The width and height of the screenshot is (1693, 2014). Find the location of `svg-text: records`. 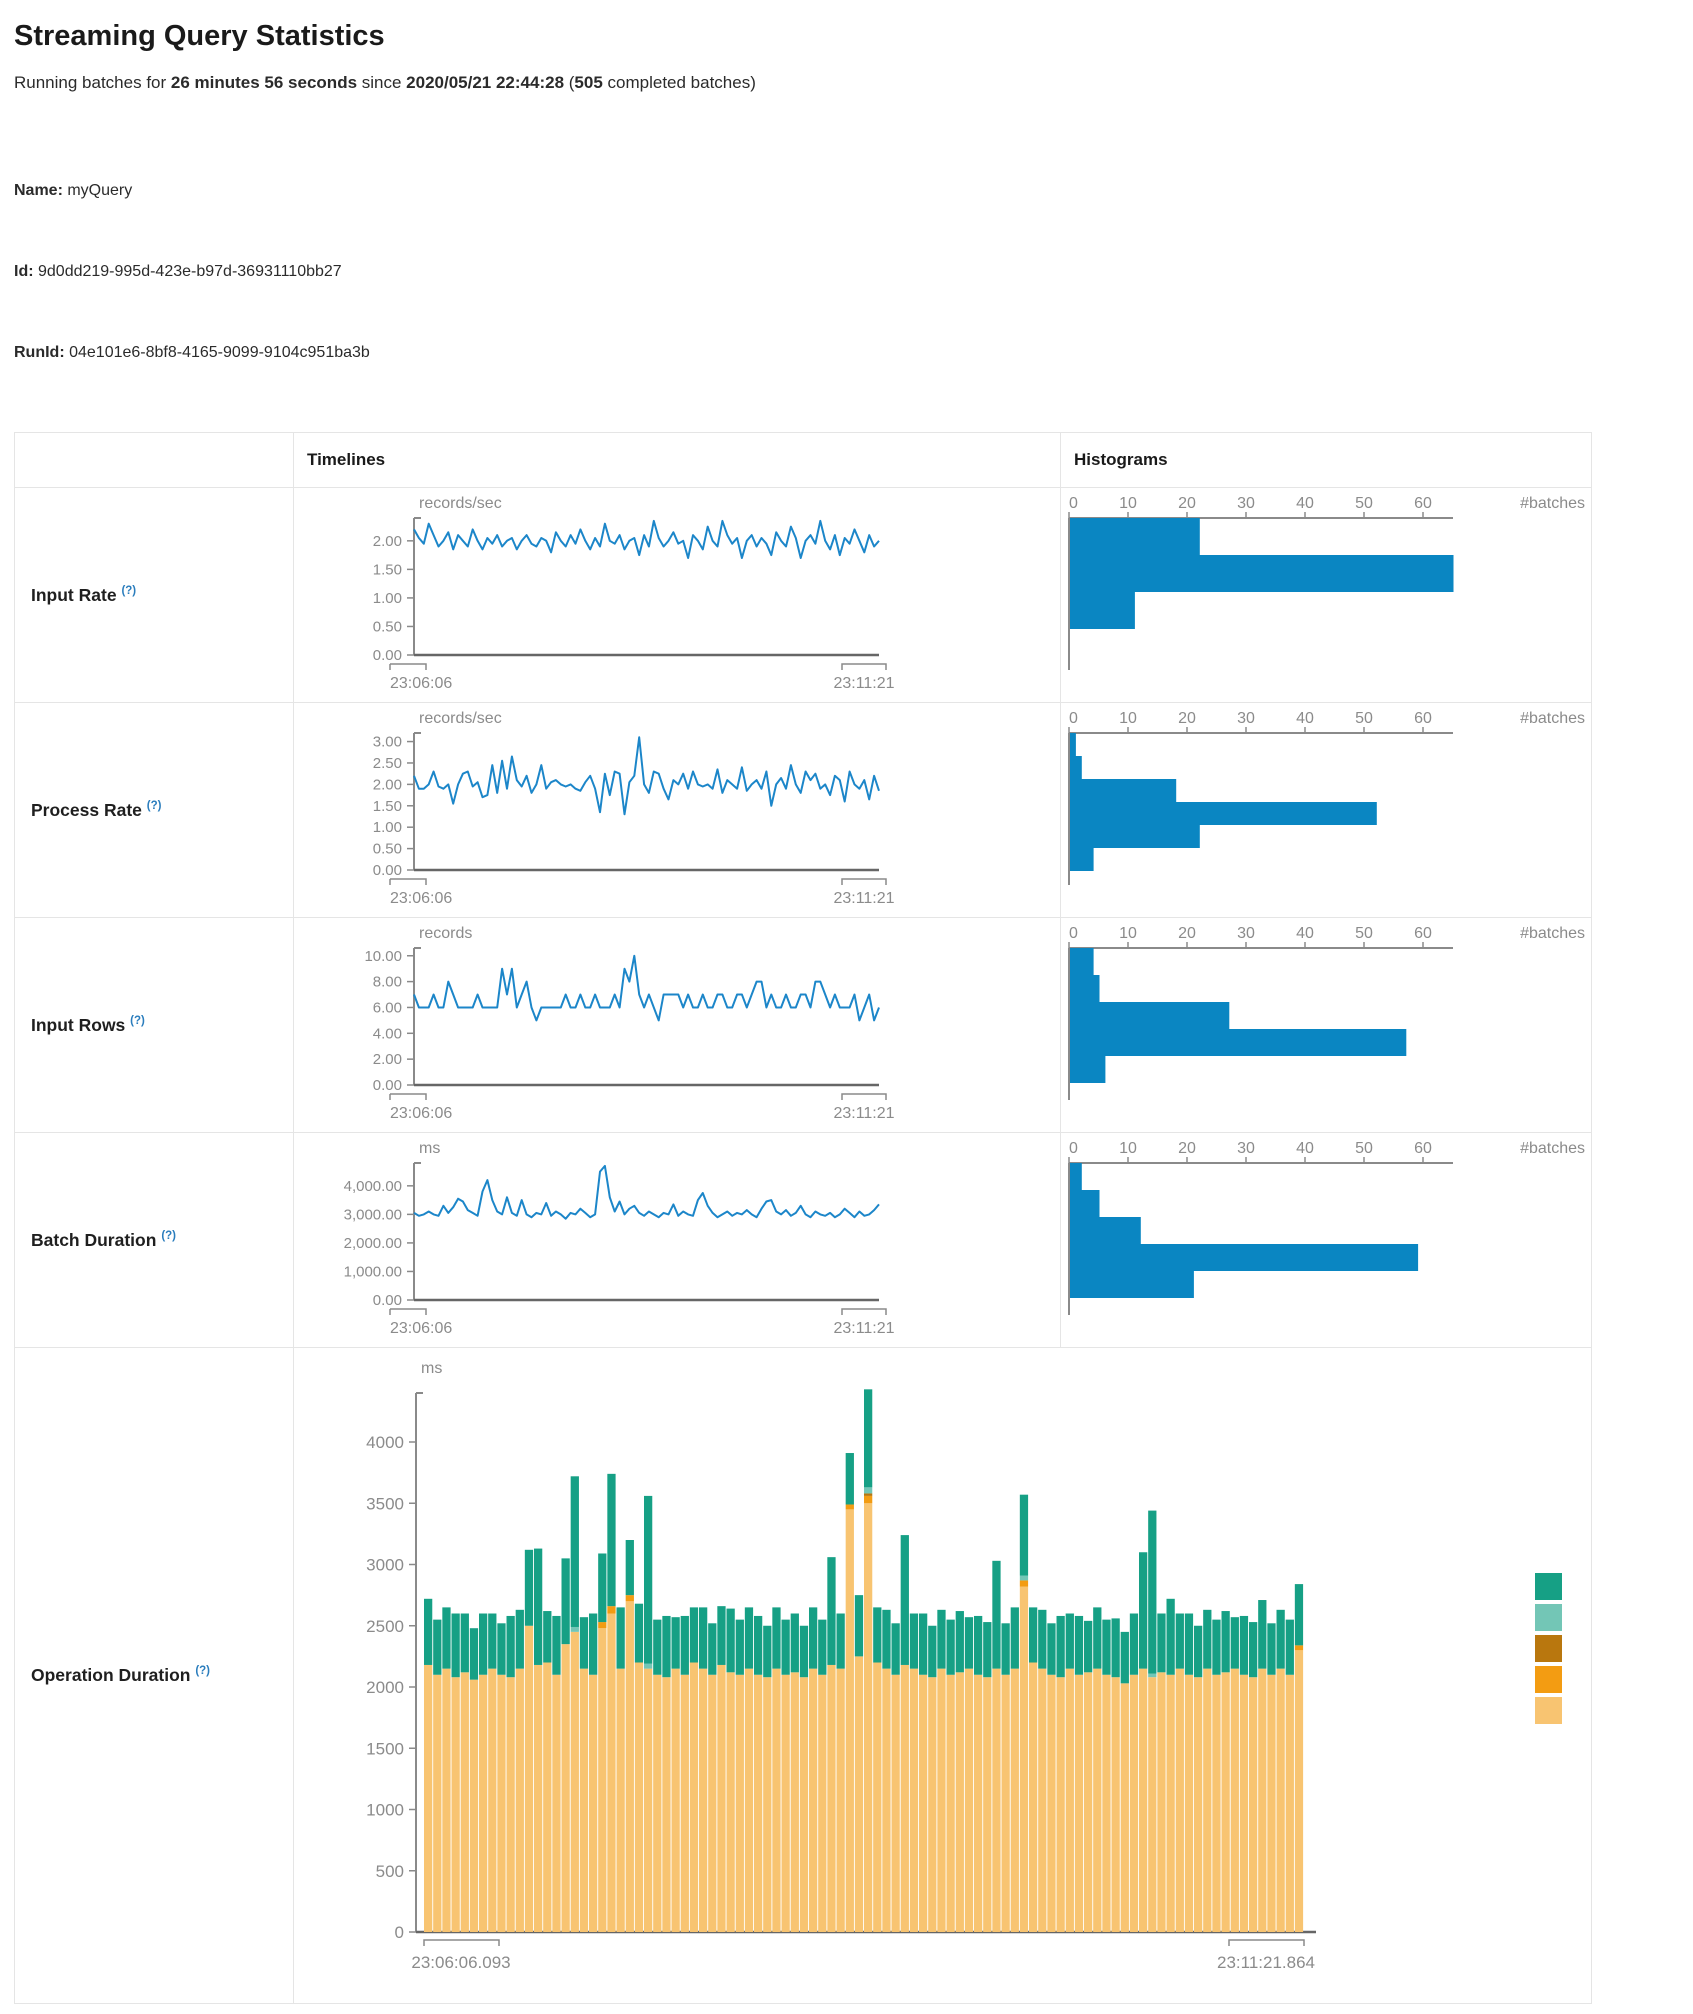

svg-text: records is located at coordinates (445, 933).